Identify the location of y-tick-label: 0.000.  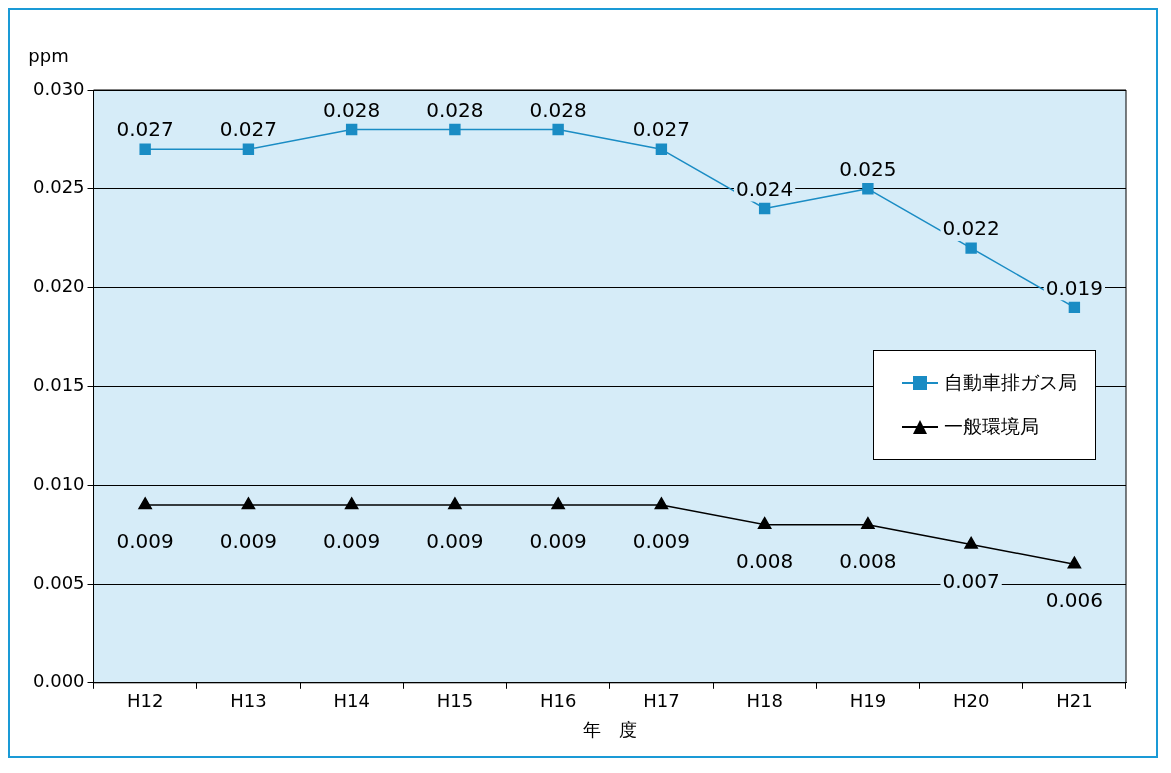
(59, 681).